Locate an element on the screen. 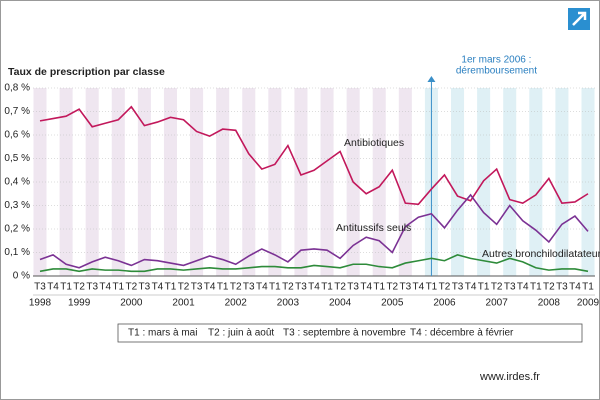  series-label: Antibiotiques is located at coordinates (374, 143).